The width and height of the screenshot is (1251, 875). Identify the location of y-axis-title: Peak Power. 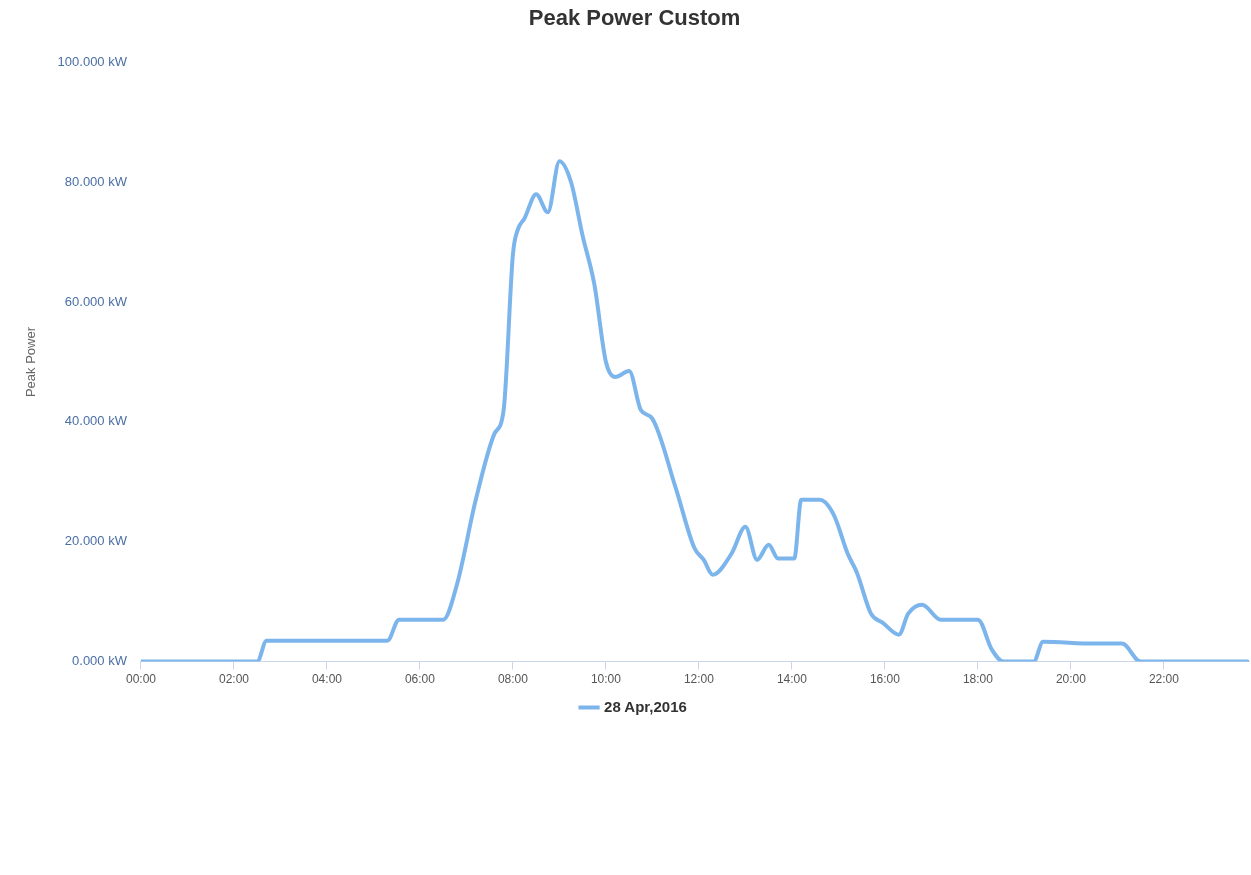
(31, 362).